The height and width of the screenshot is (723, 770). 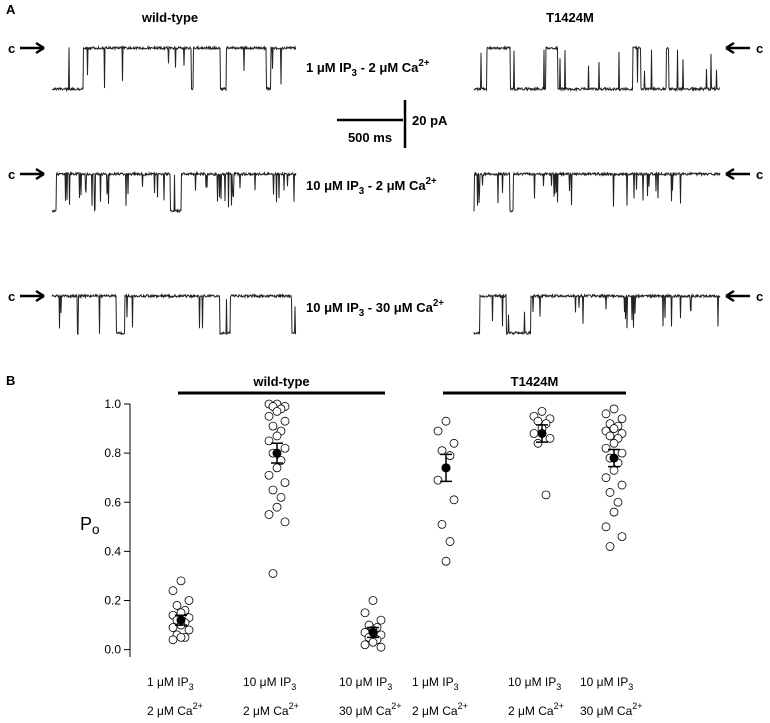 I want to click on trace-title: T1424M, so click(x=570, y=17).